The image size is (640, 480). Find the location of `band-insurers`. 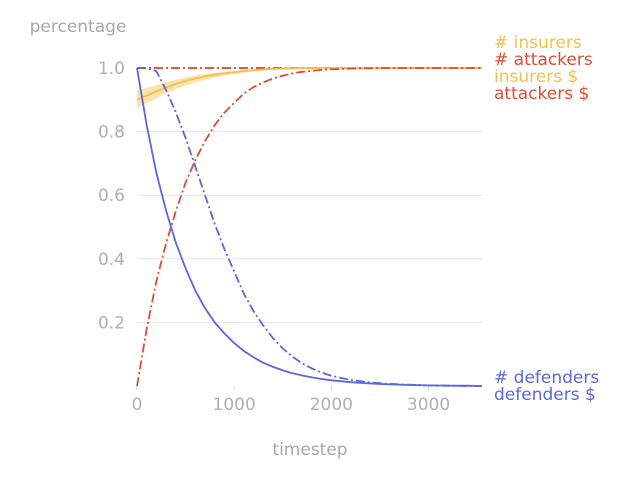

band-insurers is located at coordinates (309, 88).